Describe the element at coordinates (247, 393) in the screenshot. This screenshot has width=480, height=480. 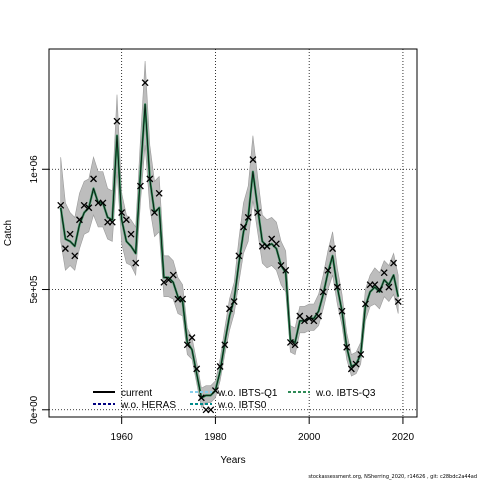
I see `legend-label: w.o. IBTS-Q1` at that location.